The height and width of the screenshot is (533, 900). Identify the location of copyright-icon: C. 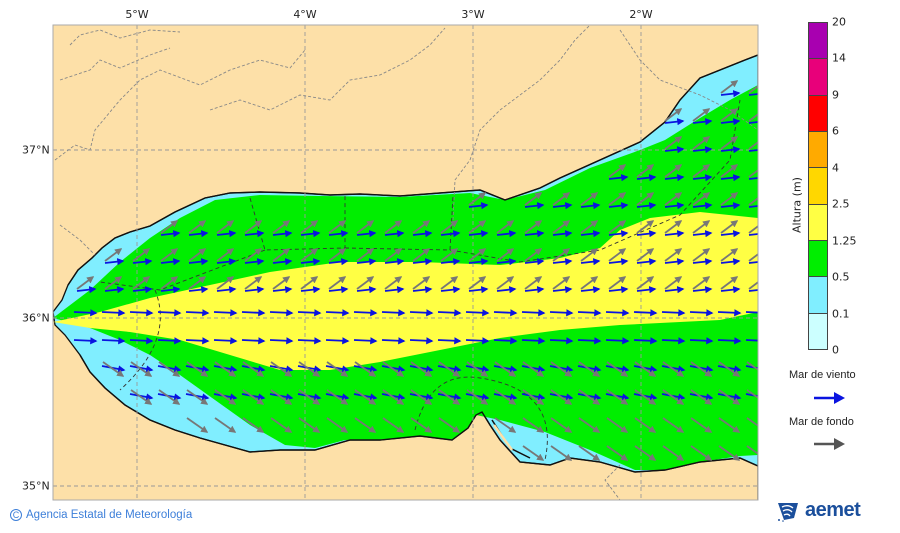
(16, 515).